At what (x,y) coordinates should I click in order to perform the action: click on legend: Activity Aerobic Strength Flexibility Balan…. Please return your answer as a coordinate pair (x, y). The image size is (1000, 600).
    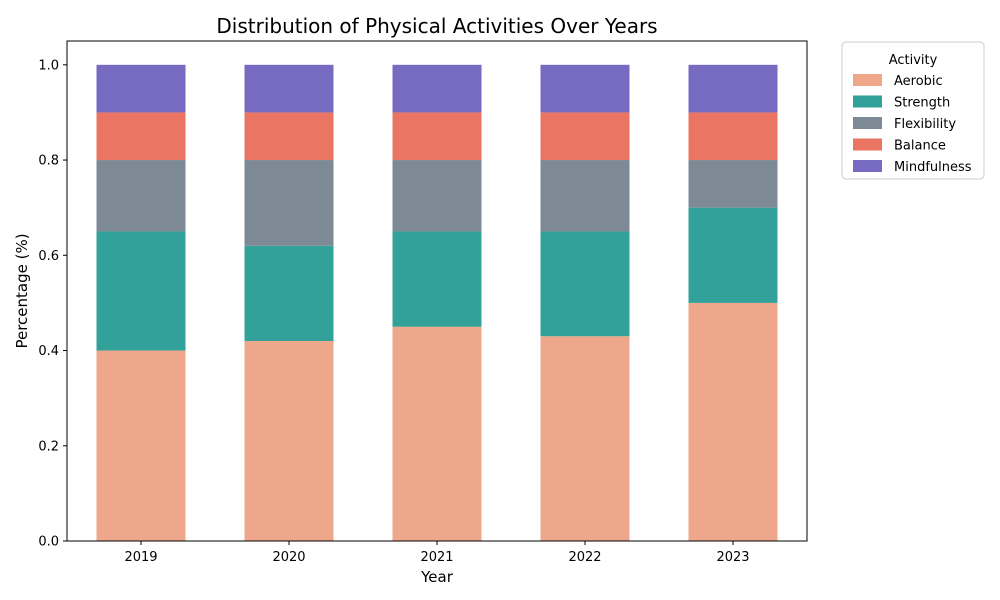
    Looking at the image, I should click on (913, 110).